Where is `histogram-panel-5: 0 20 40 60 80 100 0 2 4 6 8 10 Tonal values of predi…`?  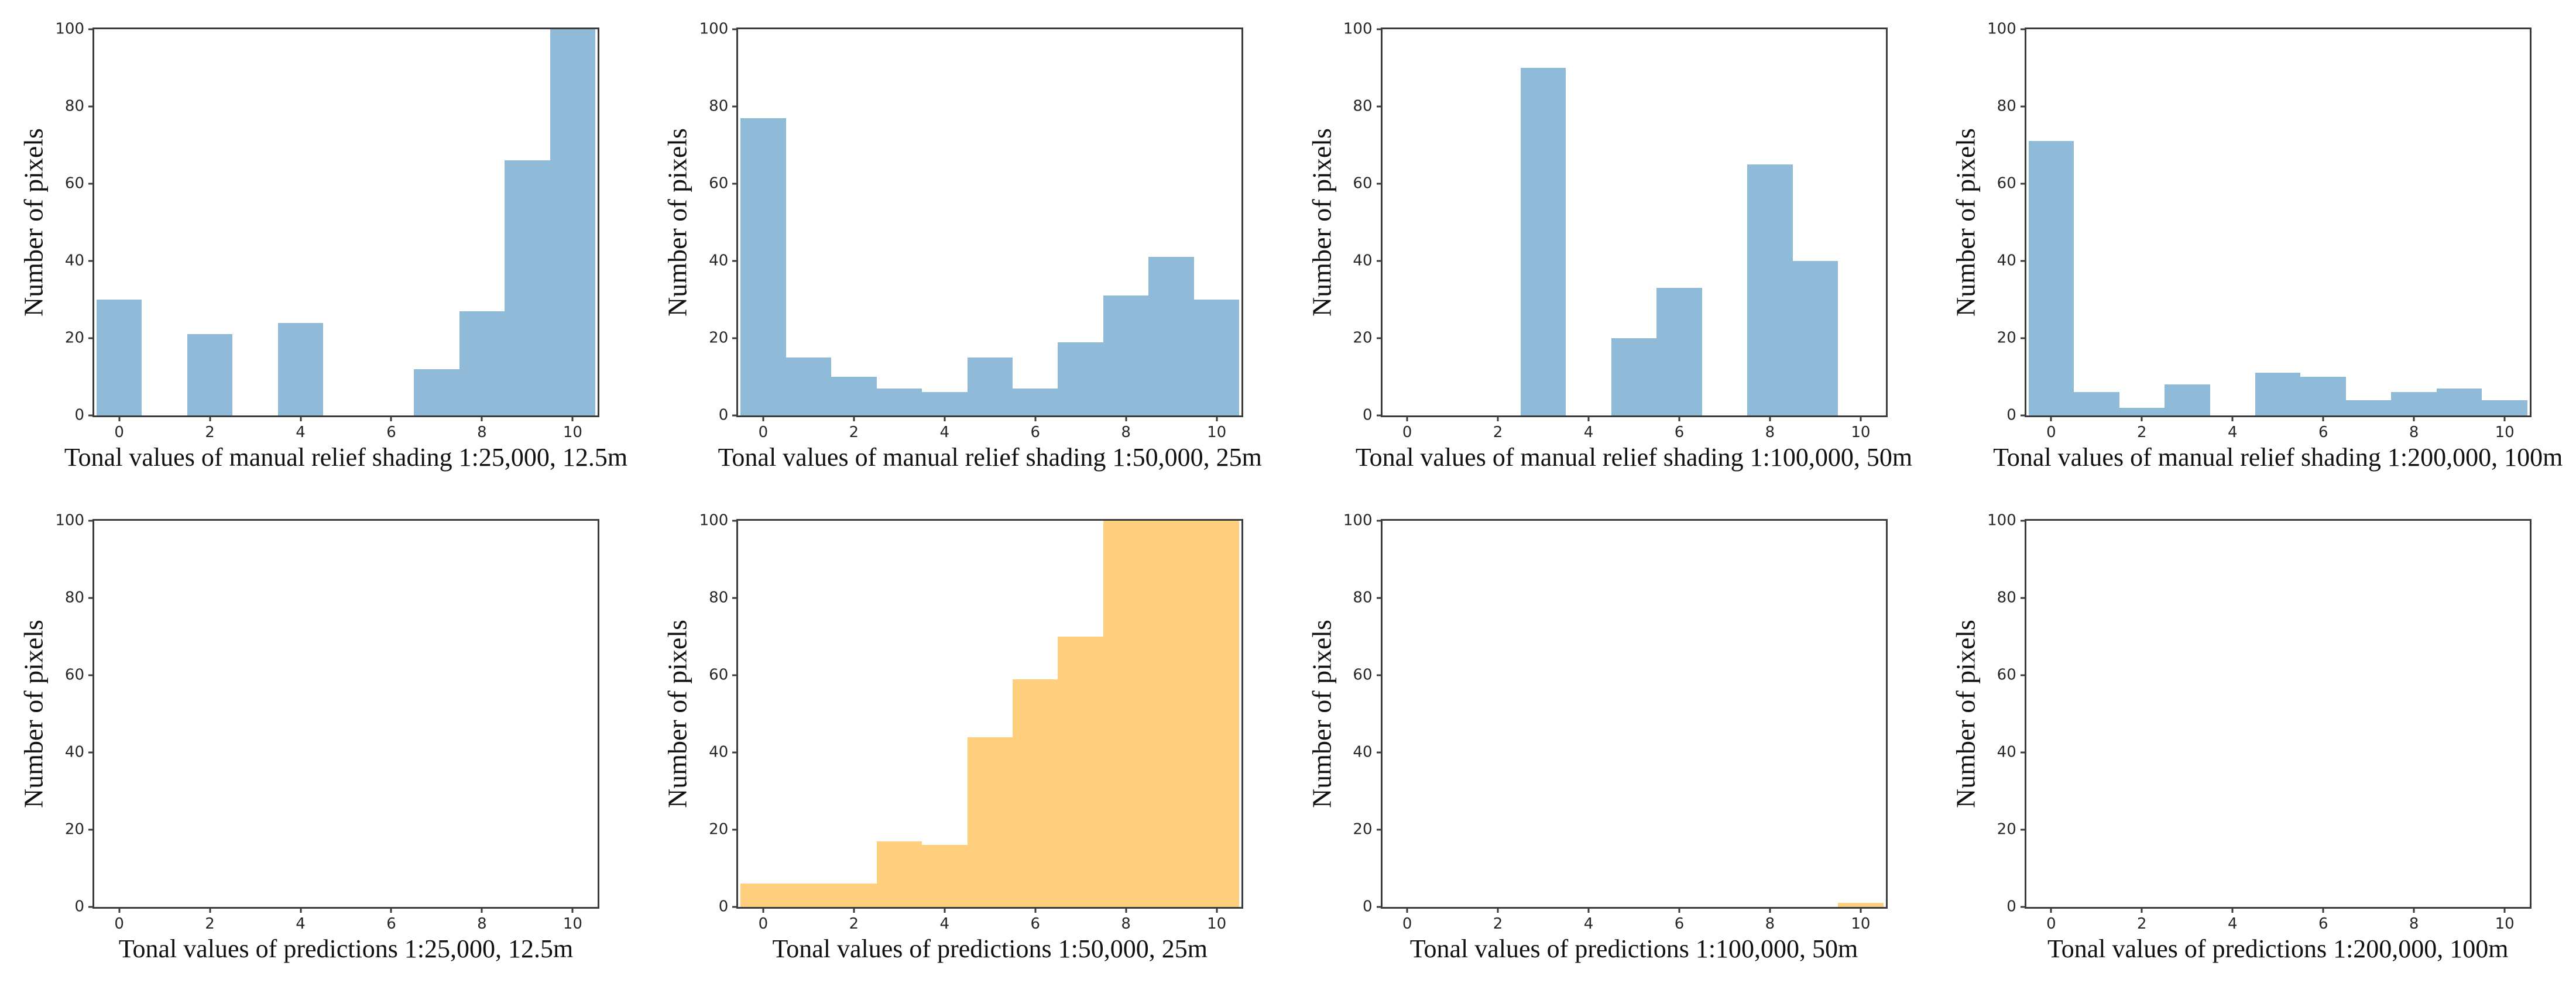 histogram-panel-5: 0 20 40 60 80 100 0 2 4 6 8 10 Tonal values of predi… is located at coordinates (322, 737).